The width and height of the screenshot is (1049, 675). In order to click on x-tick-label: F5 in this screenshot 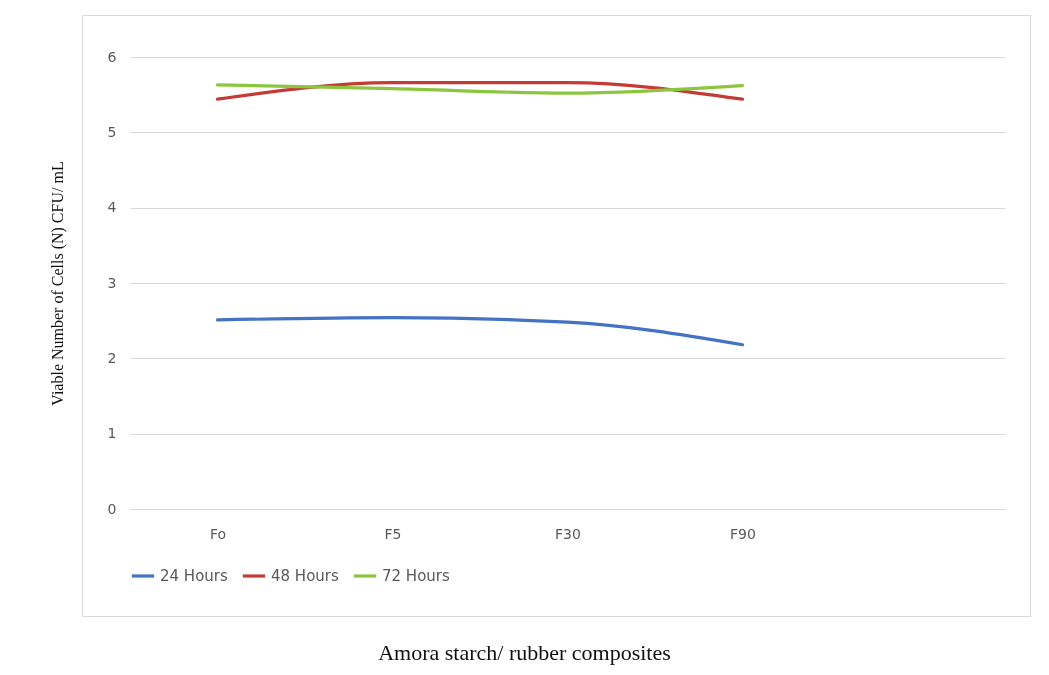, I will do `click(393, 533)`.